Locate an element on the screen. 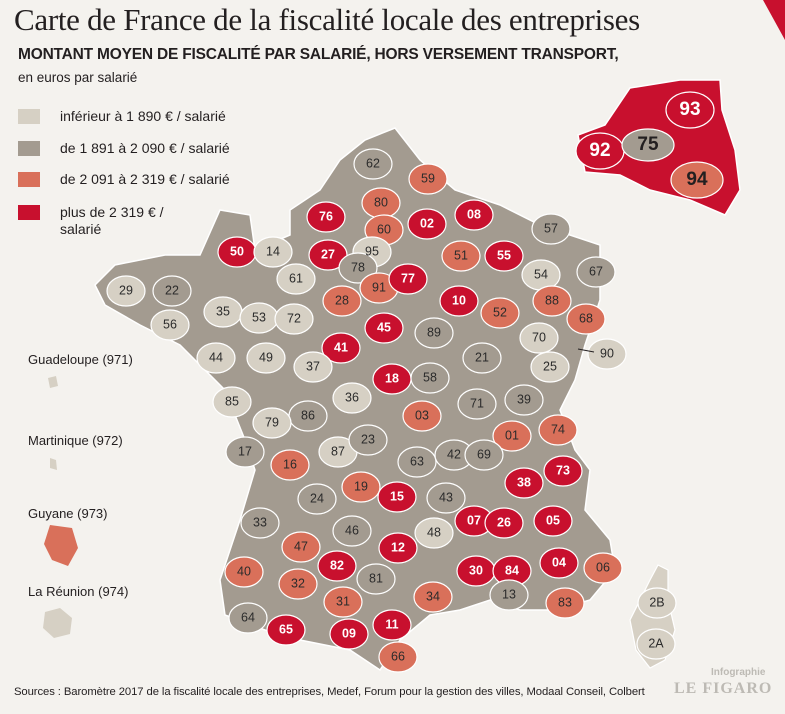 This screenshot has width=785, height=714. guyane-shape is located at coordinates (61, 545).